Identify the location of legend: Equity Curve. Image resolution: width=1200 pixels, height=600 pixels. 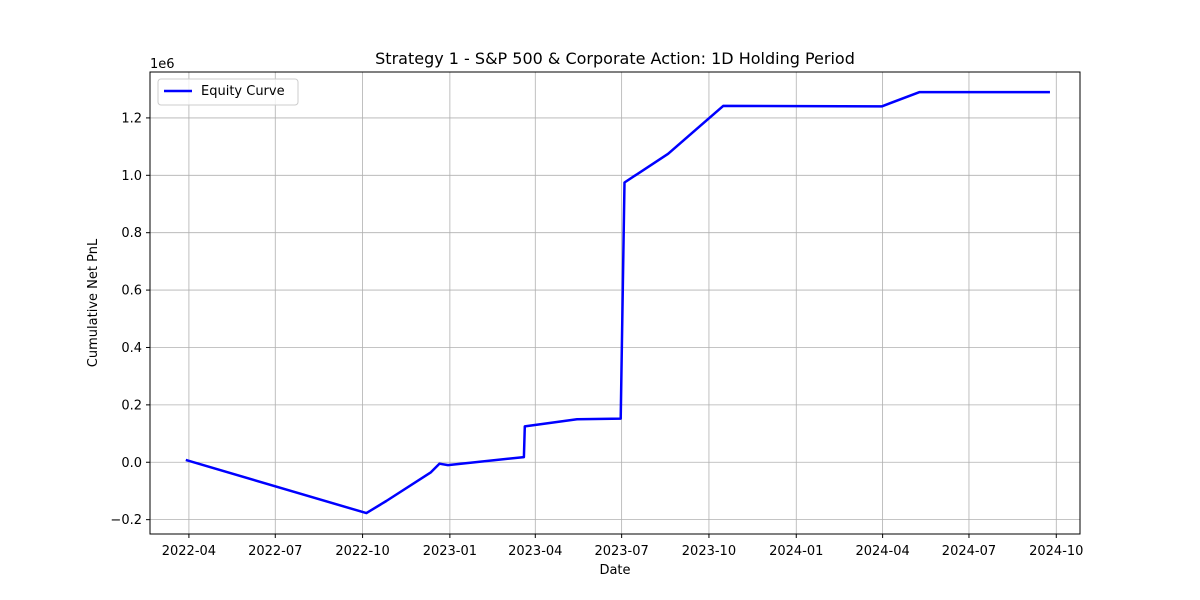
(228, 92).